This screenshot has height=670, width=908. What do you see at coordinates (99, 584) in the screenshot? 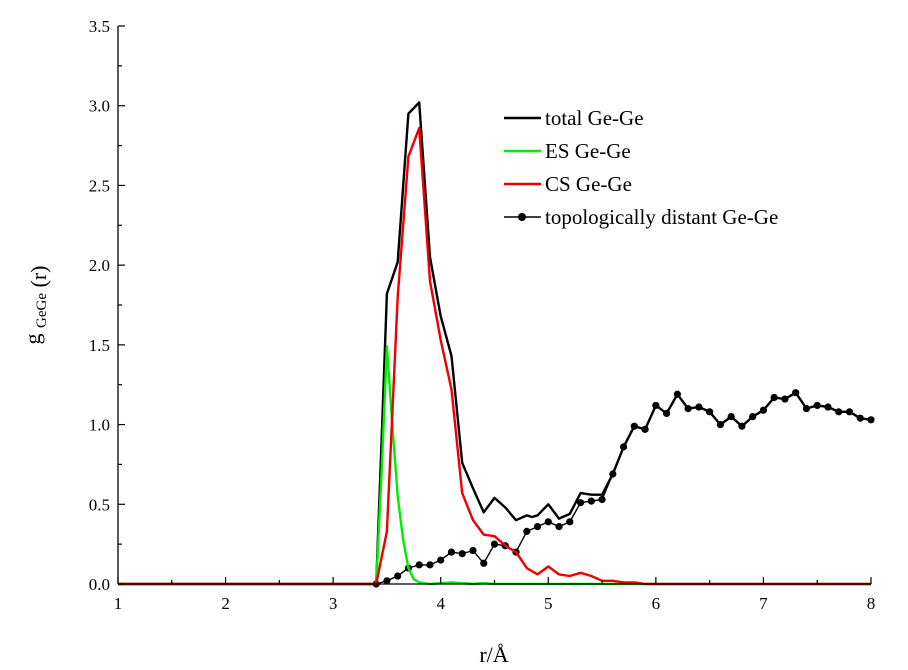
I see `y-tick-label: 0.0` at bounding box center [99, 584].